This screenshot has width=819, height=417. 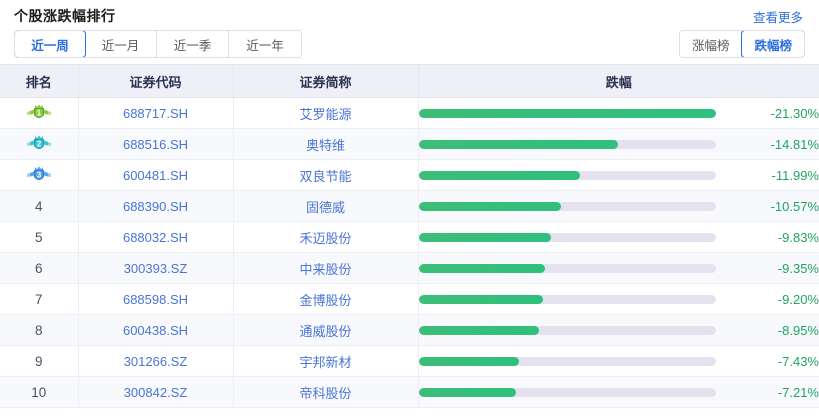 I want to click on change-percent-value: -21.30%, so click(x=794, y=113).